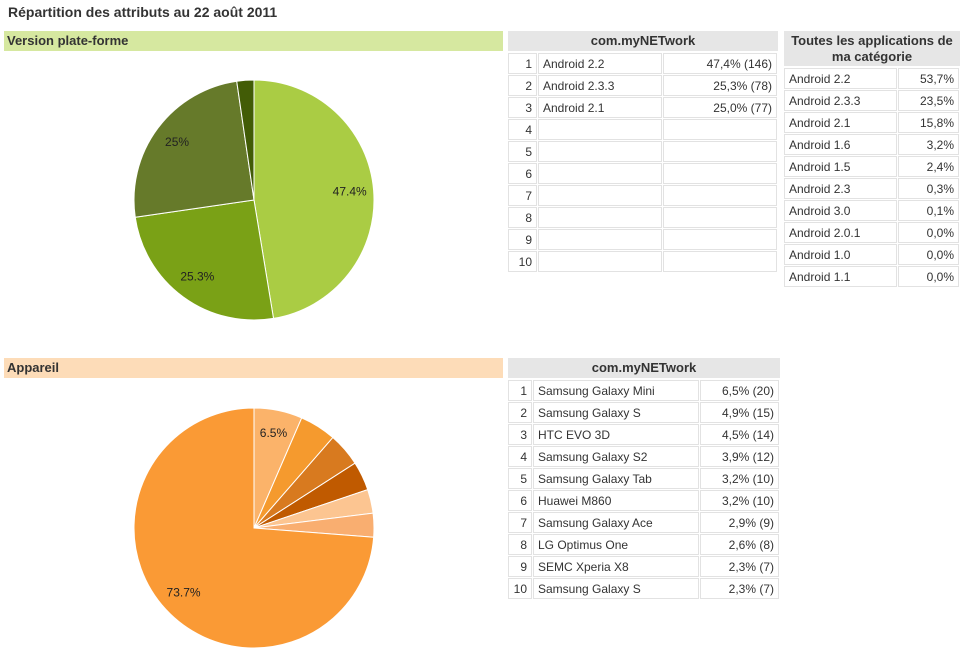  I want to click on table-cell: 0,1%, so click(928, 210).